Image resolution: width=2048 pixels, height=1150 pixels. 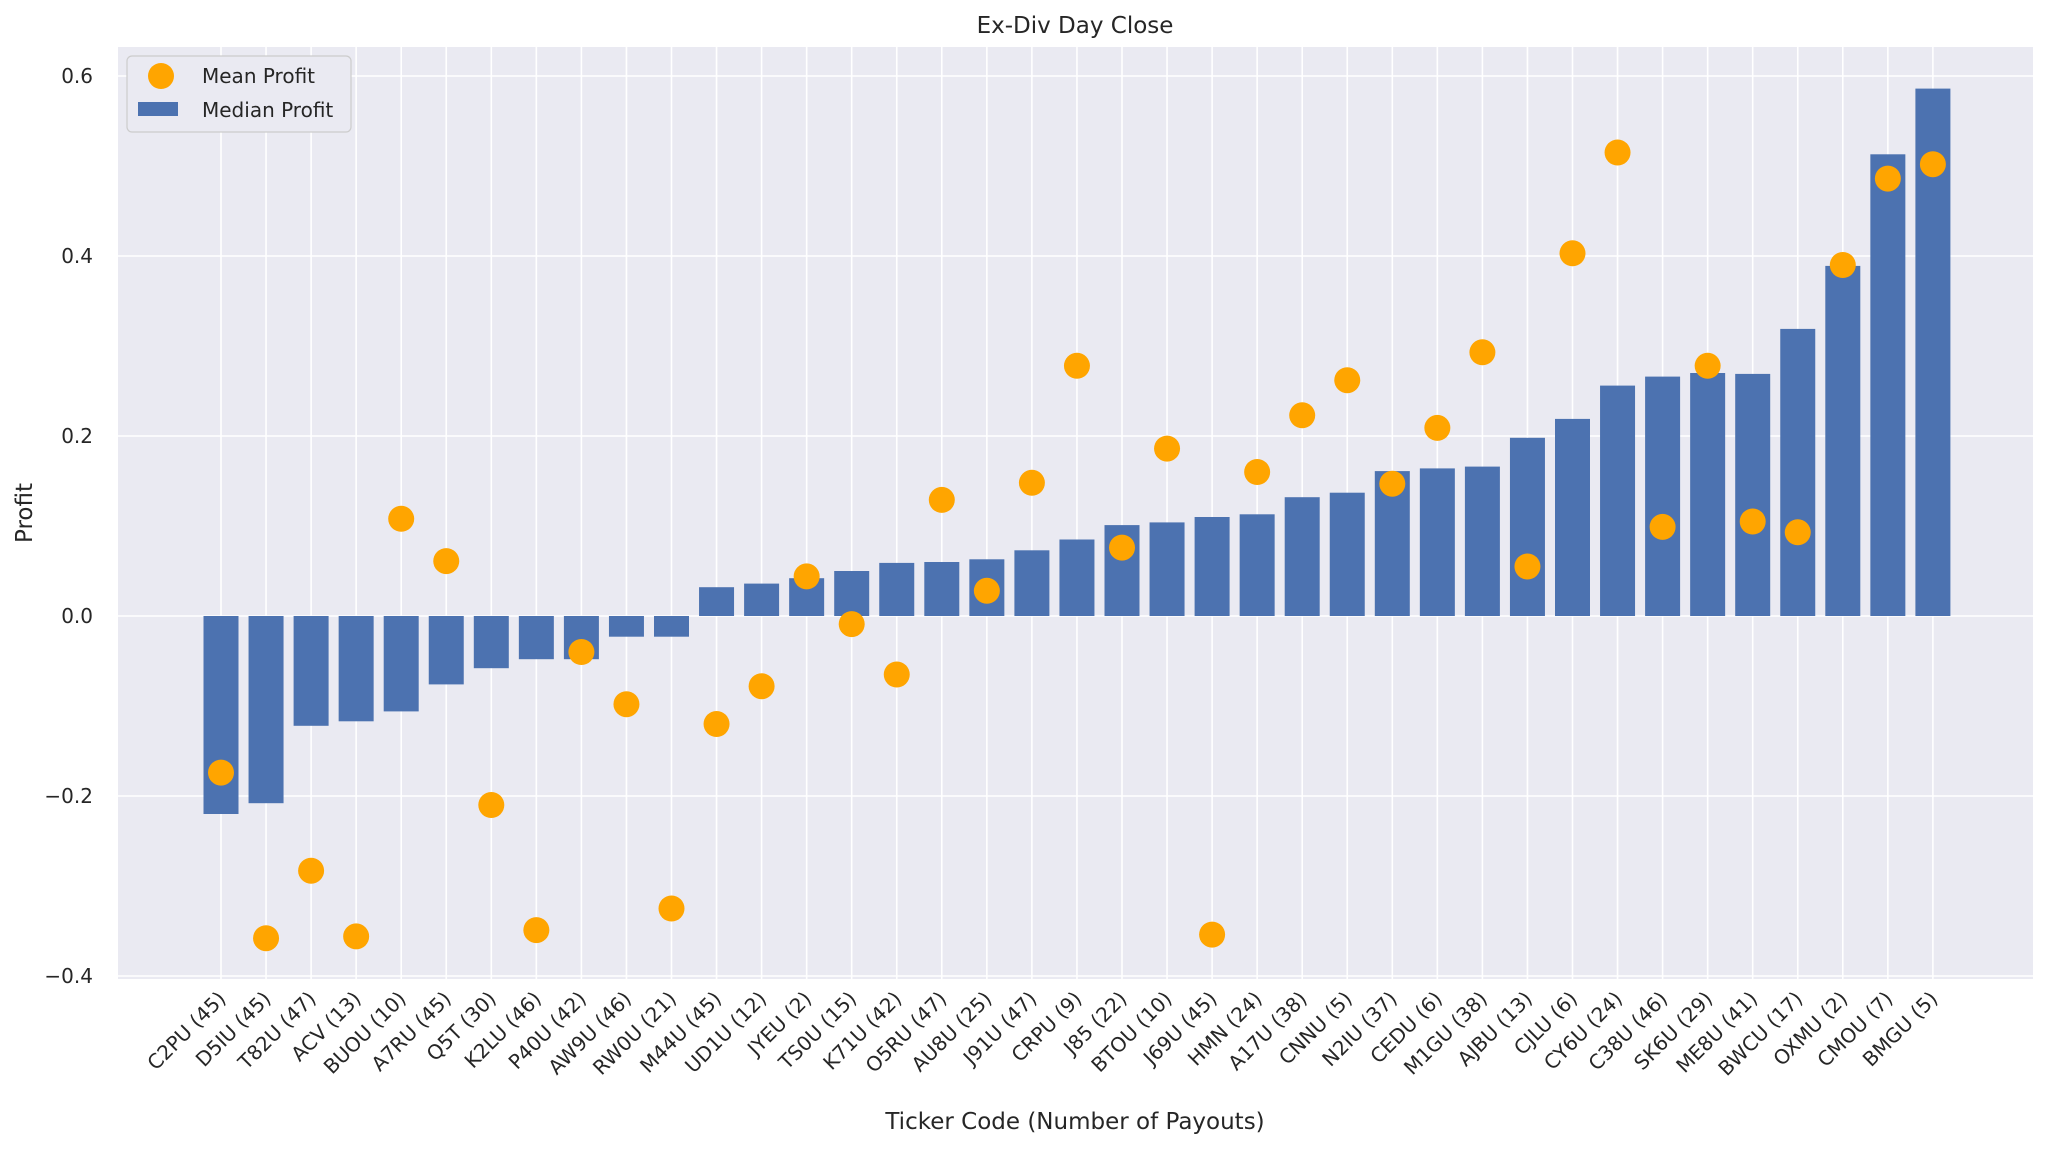 What do you see at coordinates (68, 976) in the screenshot?
I see `y-tick-label: −0.4` at bounding box center [68, 976].